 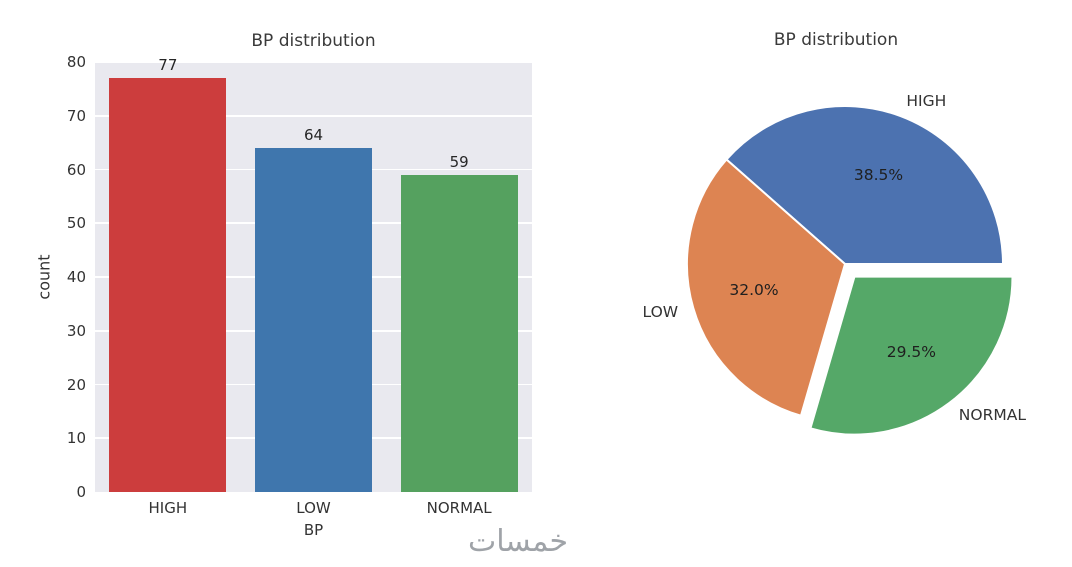 What do you see at coordinates (878, 175) in the screenshot?
I see `pie-percent-label: 38.5%` at bounding box center [878, 175].